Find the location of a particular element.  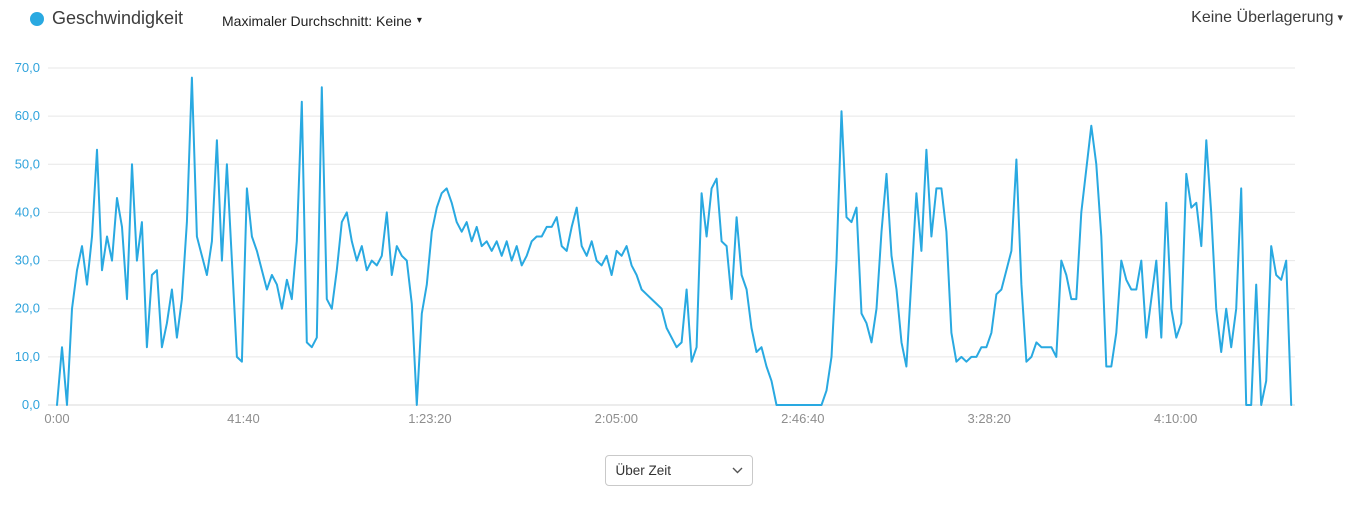

legend-label: Geschwindigkeit is located at coordinates (118, 18).